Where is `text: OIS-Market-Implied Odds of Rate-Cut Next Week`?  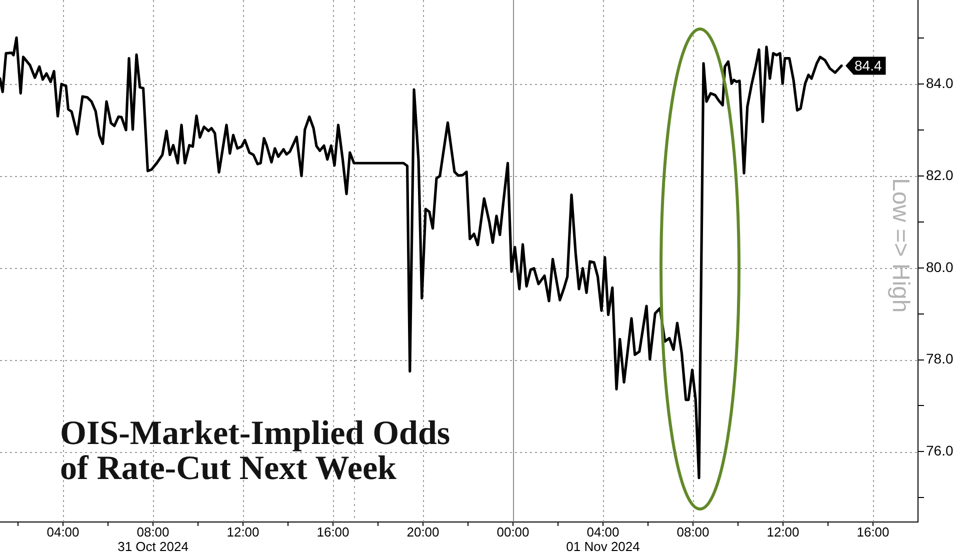
text: OIS-Market-Implied Odds of Rate-Cut Next Week is located at coordinates (256, 451).